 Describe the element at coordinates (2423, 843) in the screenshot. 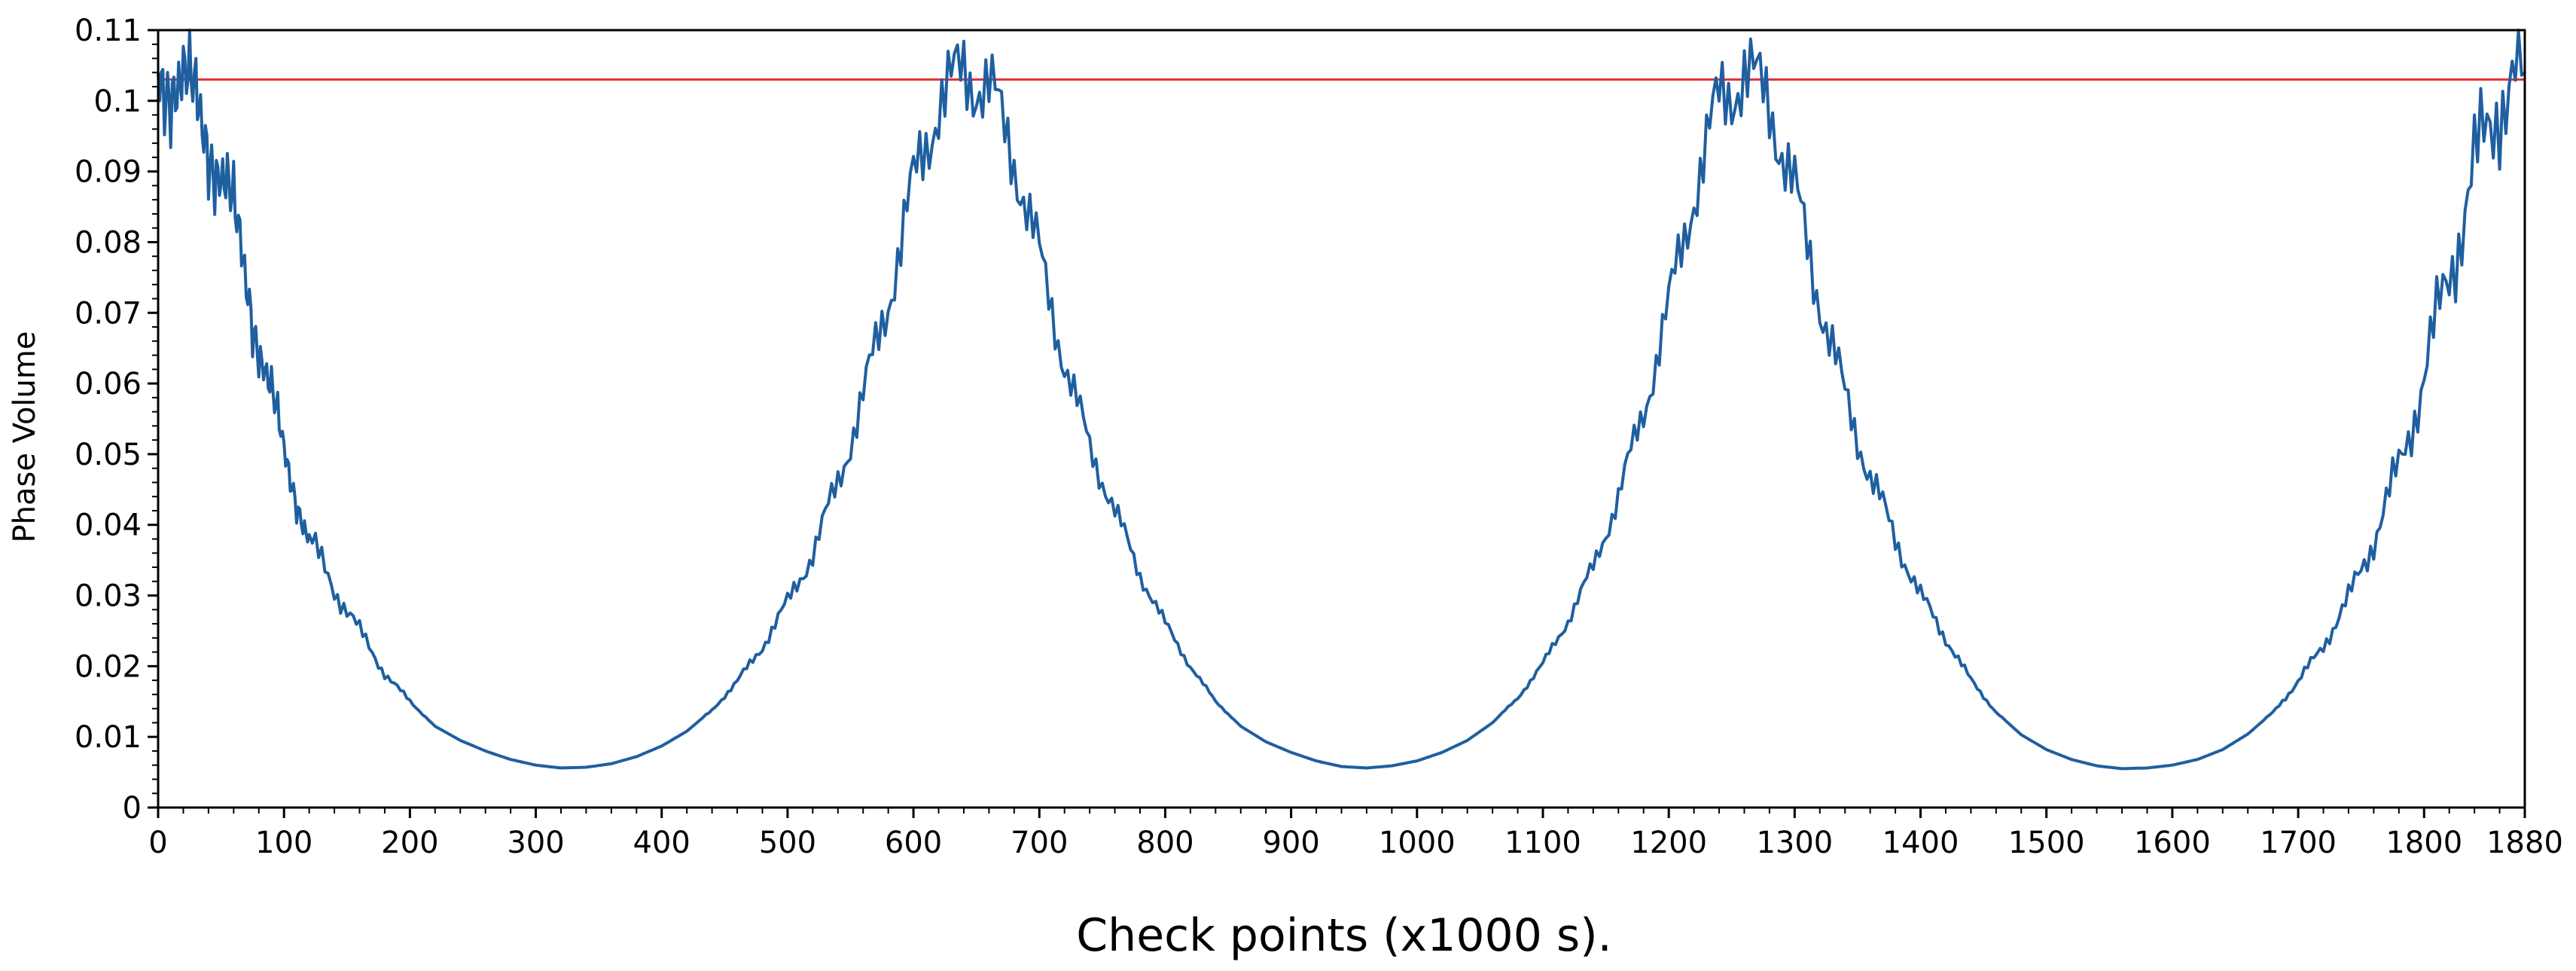

I see `x-tick-label: 1800` at that location.